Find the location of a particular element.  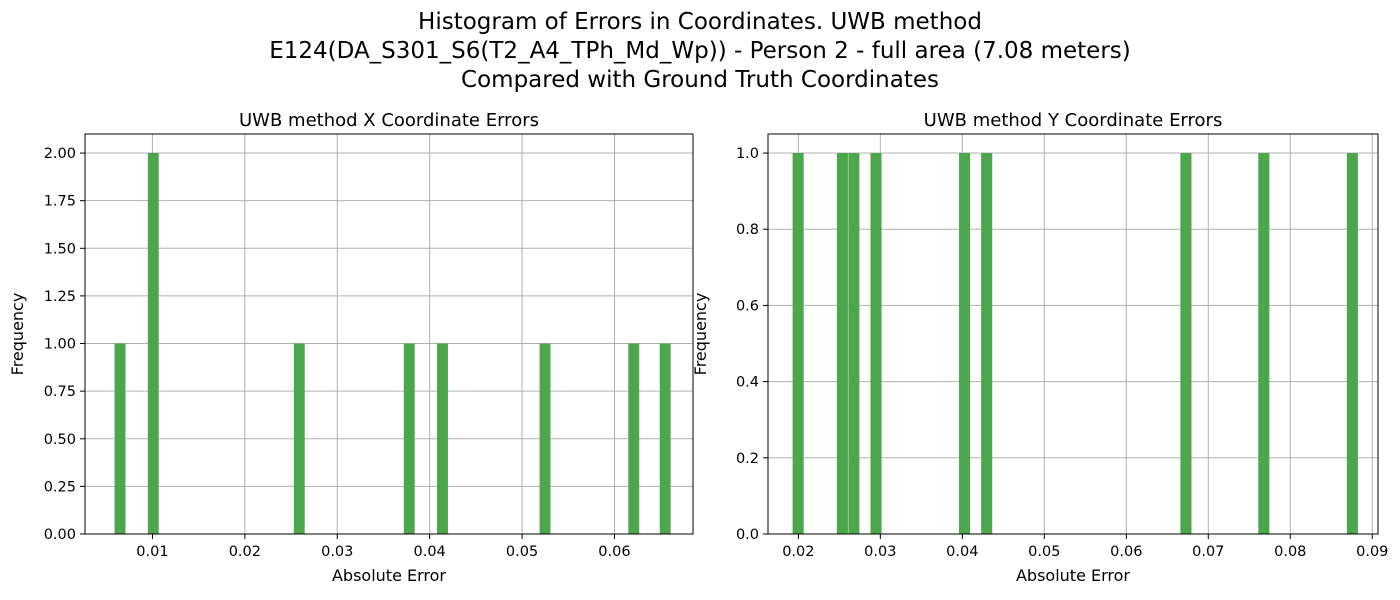

panel-title: UWB method Y Coordinate Errors is located at coordinates (1073, 120).